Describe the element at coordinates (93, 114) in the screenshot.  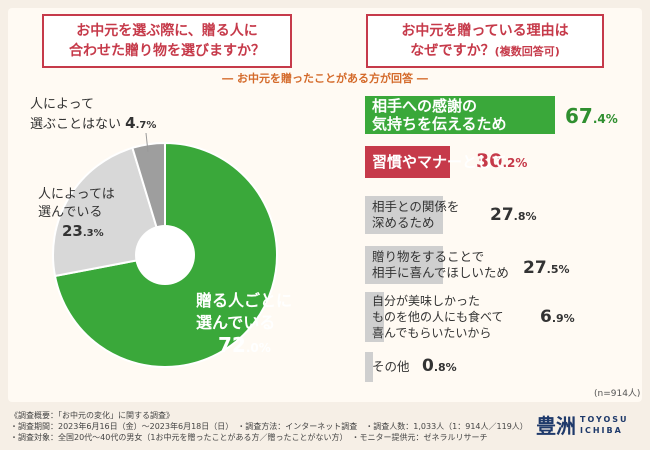
I see `pie-label-no-select: 人によって 選ぶことはない 4.7%` at that location.